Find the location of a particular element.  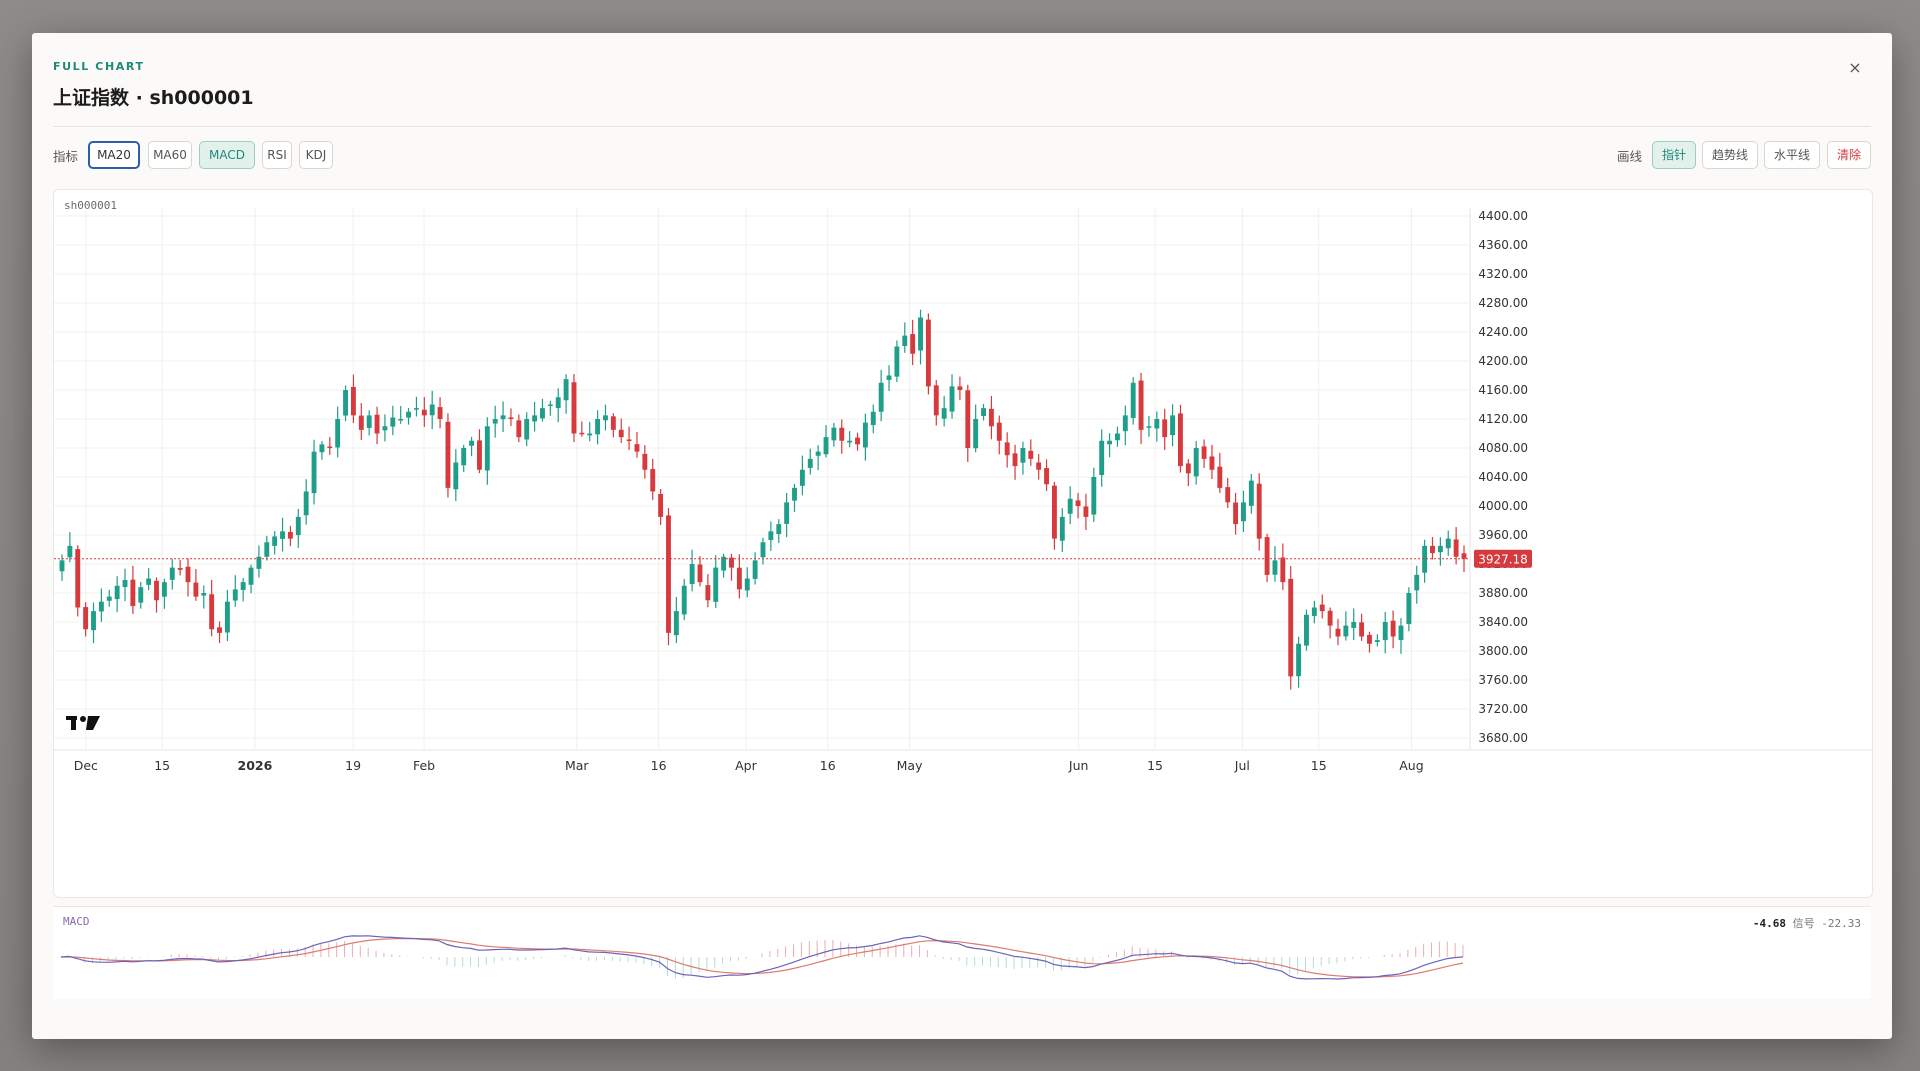

y-tick-label: 3960.00 is located at coordinates (1503, 535).